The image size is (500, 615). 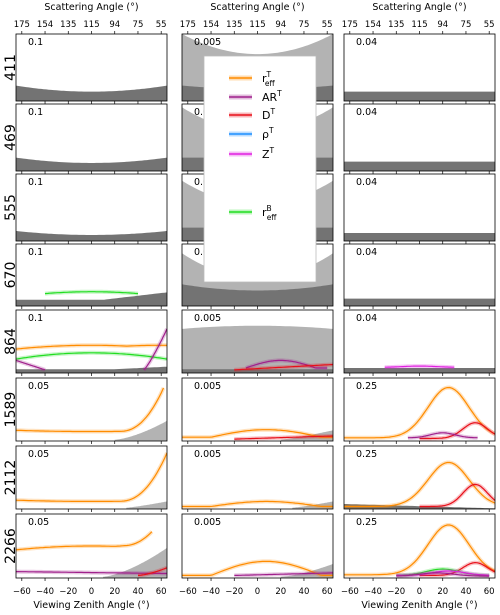 I want to click on legend-label: ρT, so click(x=268, y=133).